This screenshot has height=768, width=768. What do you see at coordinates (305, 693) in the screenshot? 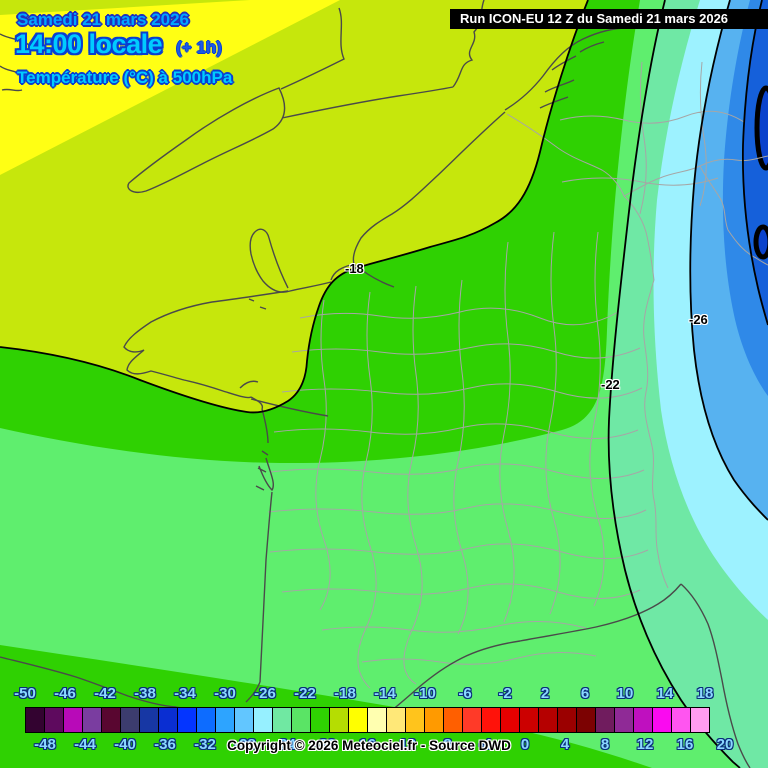
I see `scale-tick-label: -22` at bounding box center [305, 693].